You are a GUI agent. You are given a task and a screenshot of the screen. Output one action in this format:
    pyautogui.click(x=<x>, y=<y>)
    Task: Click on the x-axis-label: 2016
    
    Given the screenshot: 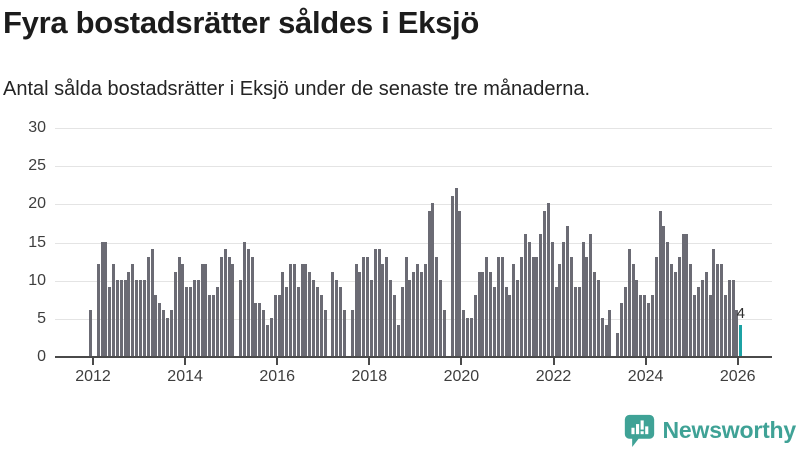 What is the action you would take?
    pyautogui.click(x=277, y=376)
    